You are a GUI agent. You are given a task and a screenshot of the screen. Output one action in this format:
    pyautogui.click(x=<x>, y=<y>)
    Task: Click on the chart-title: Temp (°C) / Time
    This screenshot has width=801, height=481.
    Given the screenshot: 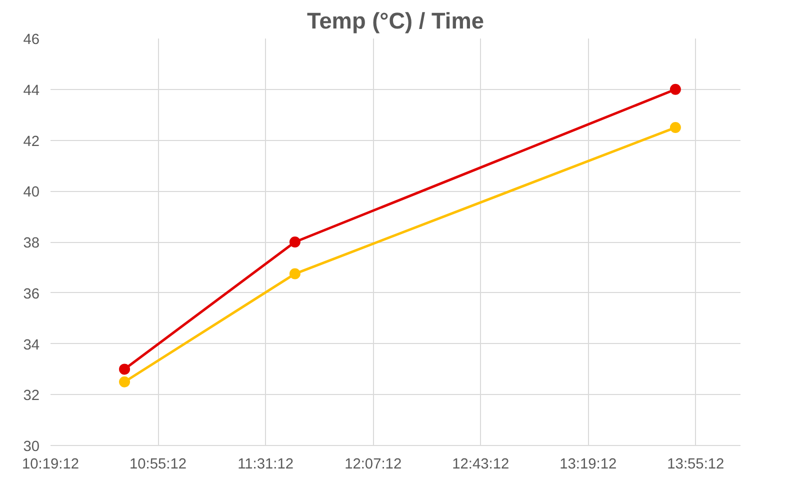 What is the action you would take?
    pyautogui.click(x=395, y=21)
    